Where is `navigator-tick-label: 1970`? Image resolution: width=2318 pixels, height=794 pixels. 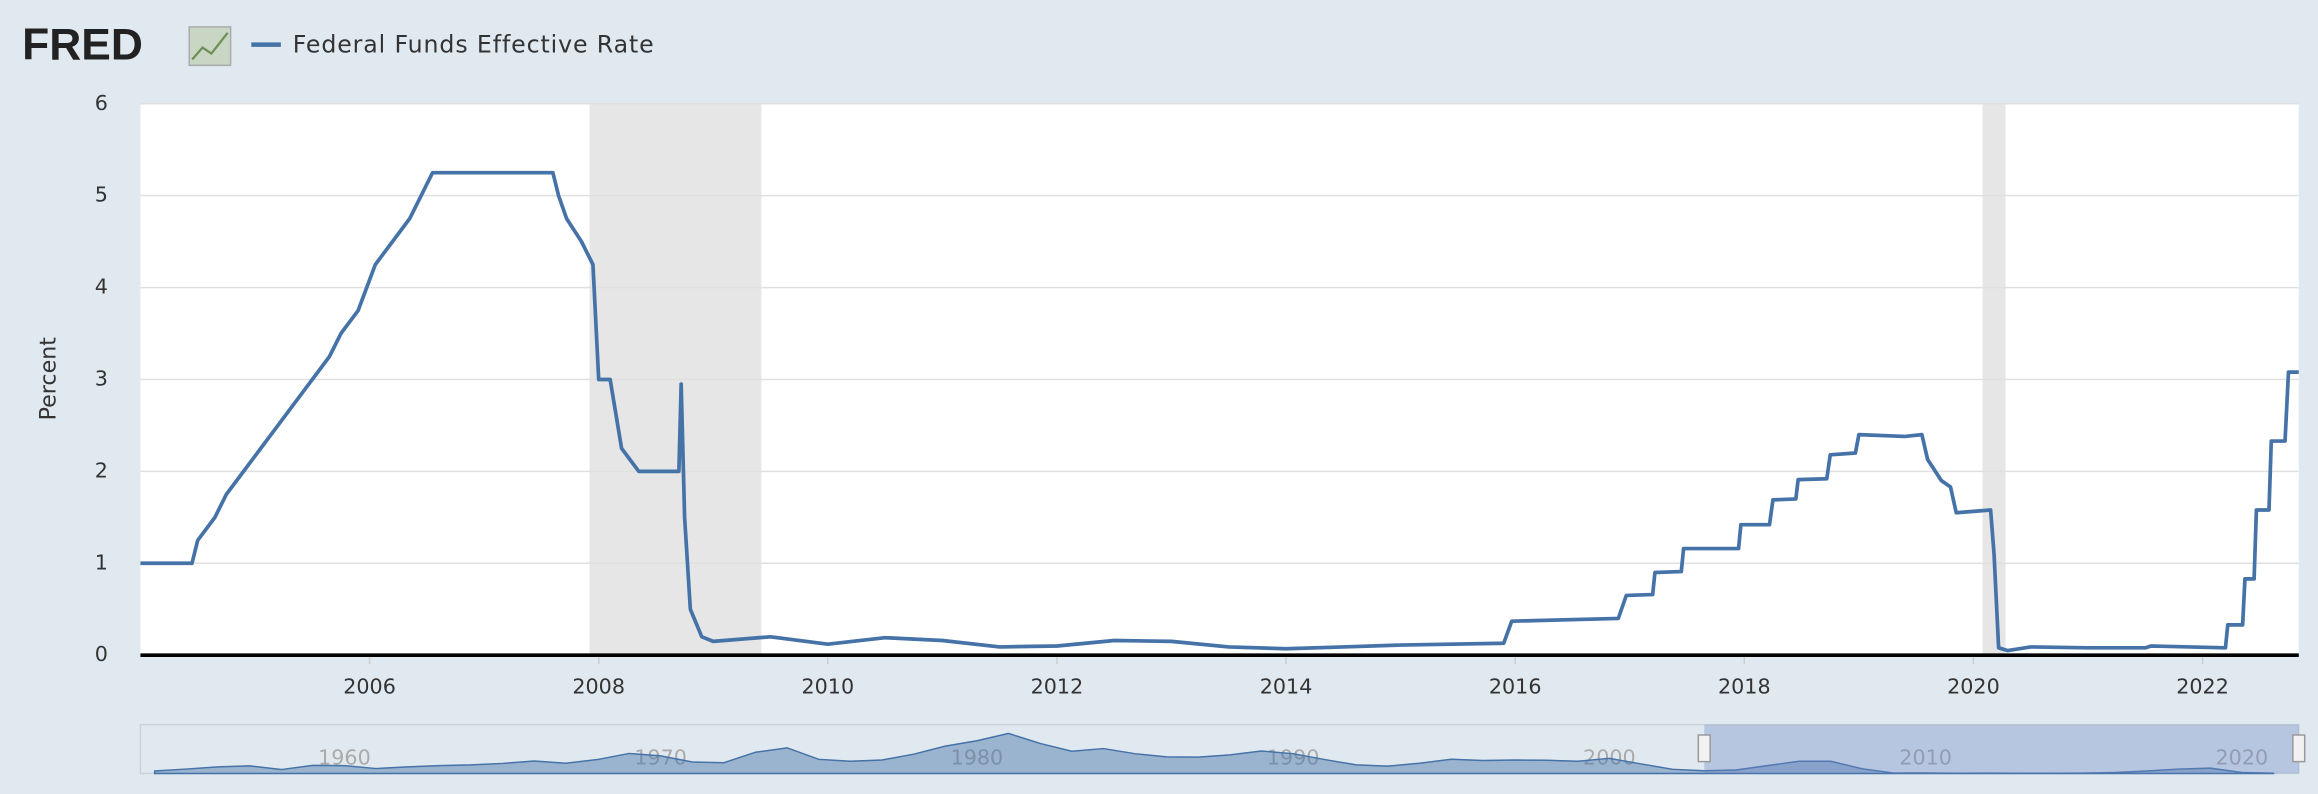
navigator-tick-label: 1970 is located at coordinates (660, 758).